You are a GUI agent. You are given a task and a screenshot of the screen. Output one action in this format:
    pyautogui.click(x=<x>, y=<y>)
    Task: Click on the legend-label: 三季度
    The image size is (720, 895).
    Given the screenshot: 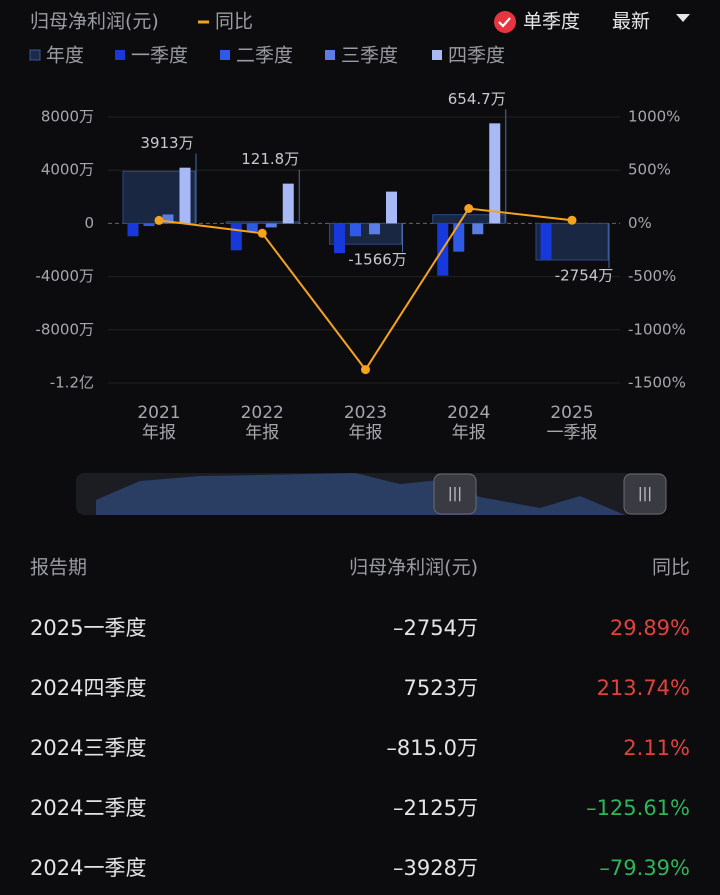 What is the action you would take?
    pyautogui.click(x=369, y=56)
    